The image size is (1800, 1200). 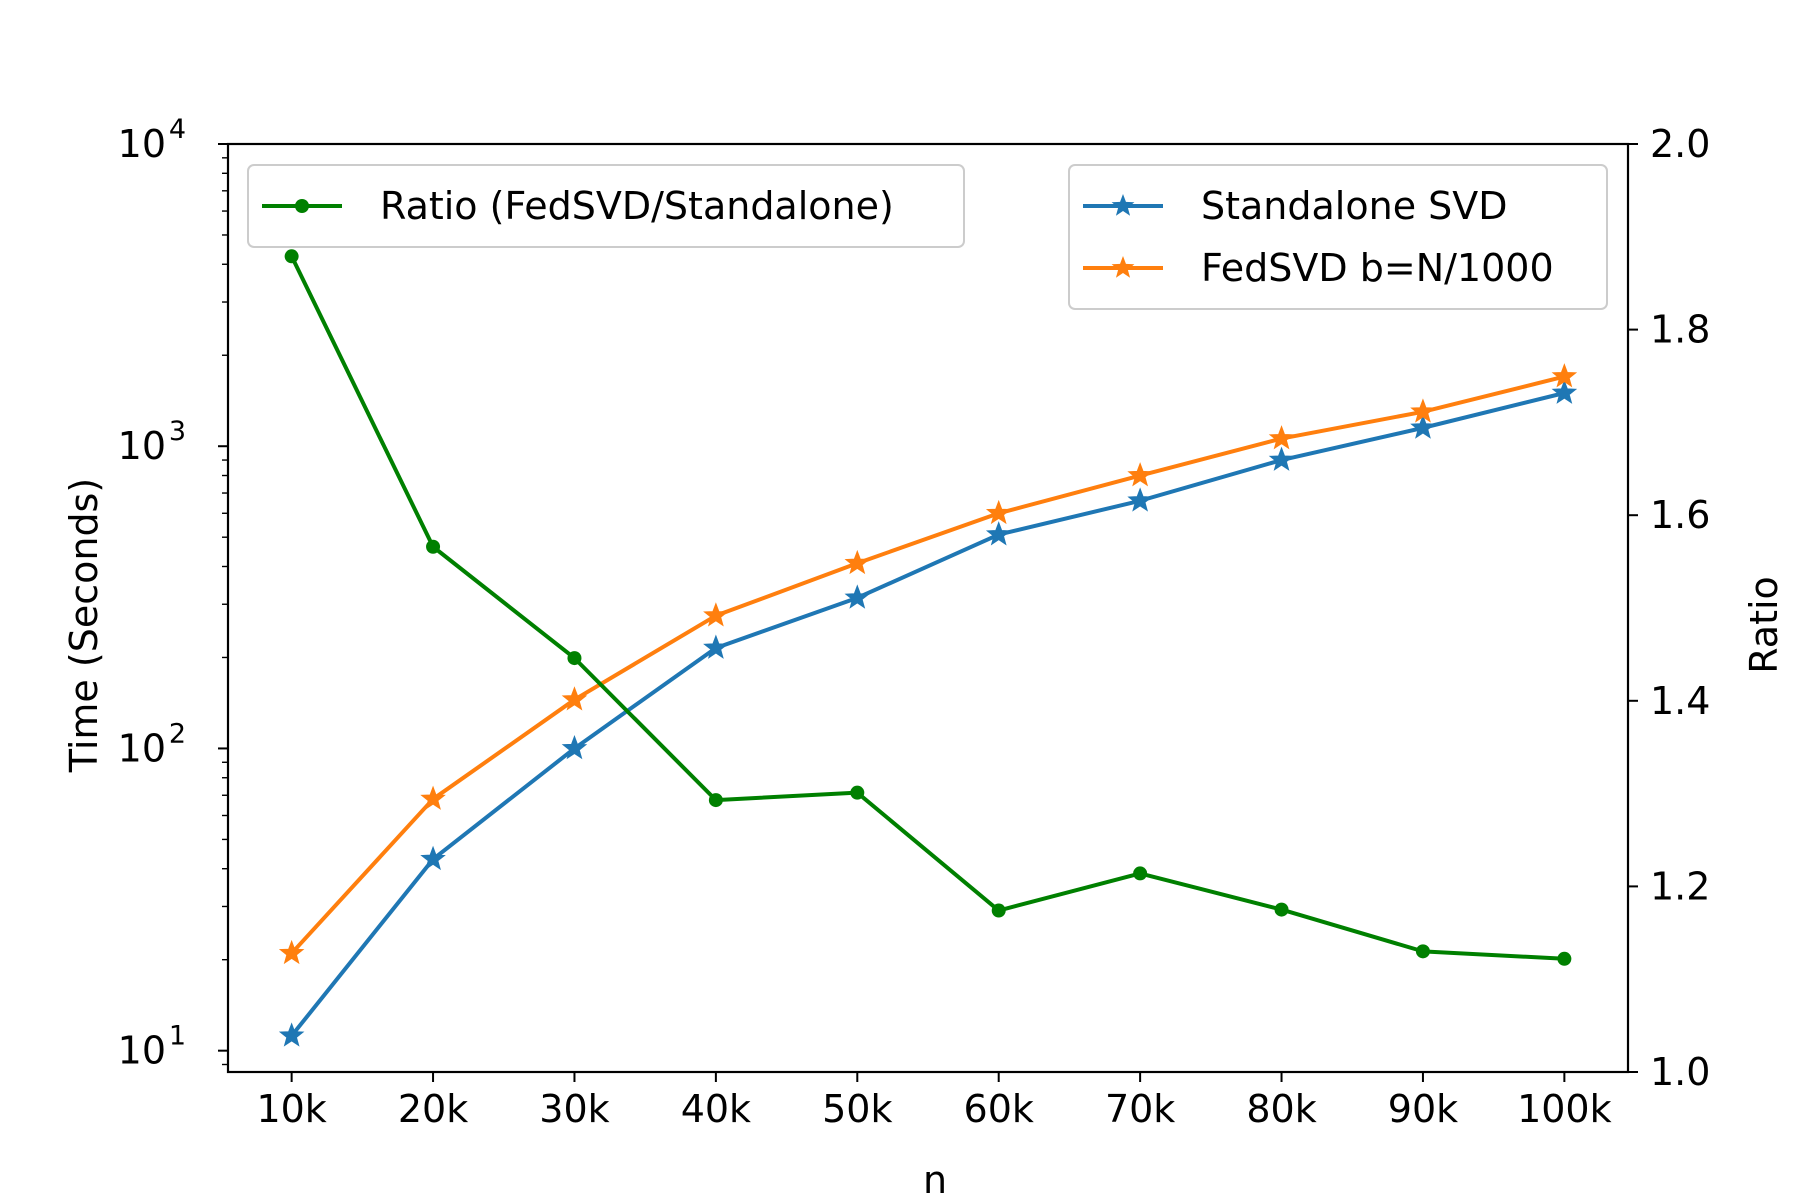 What do you see at coordinates (716, 1109) in the screenshot?
I see `x-tick-label: 40k` at bounding box center [716, 1109].